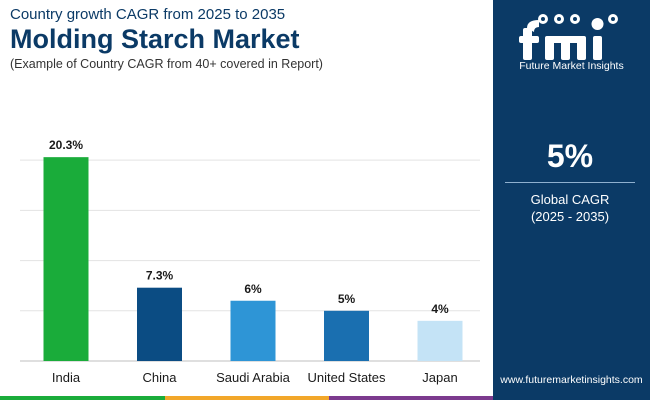  Describe the element at coordinates (155, 39) in the screenshot. I see `chart-title: Molding Starch Market` at that location.